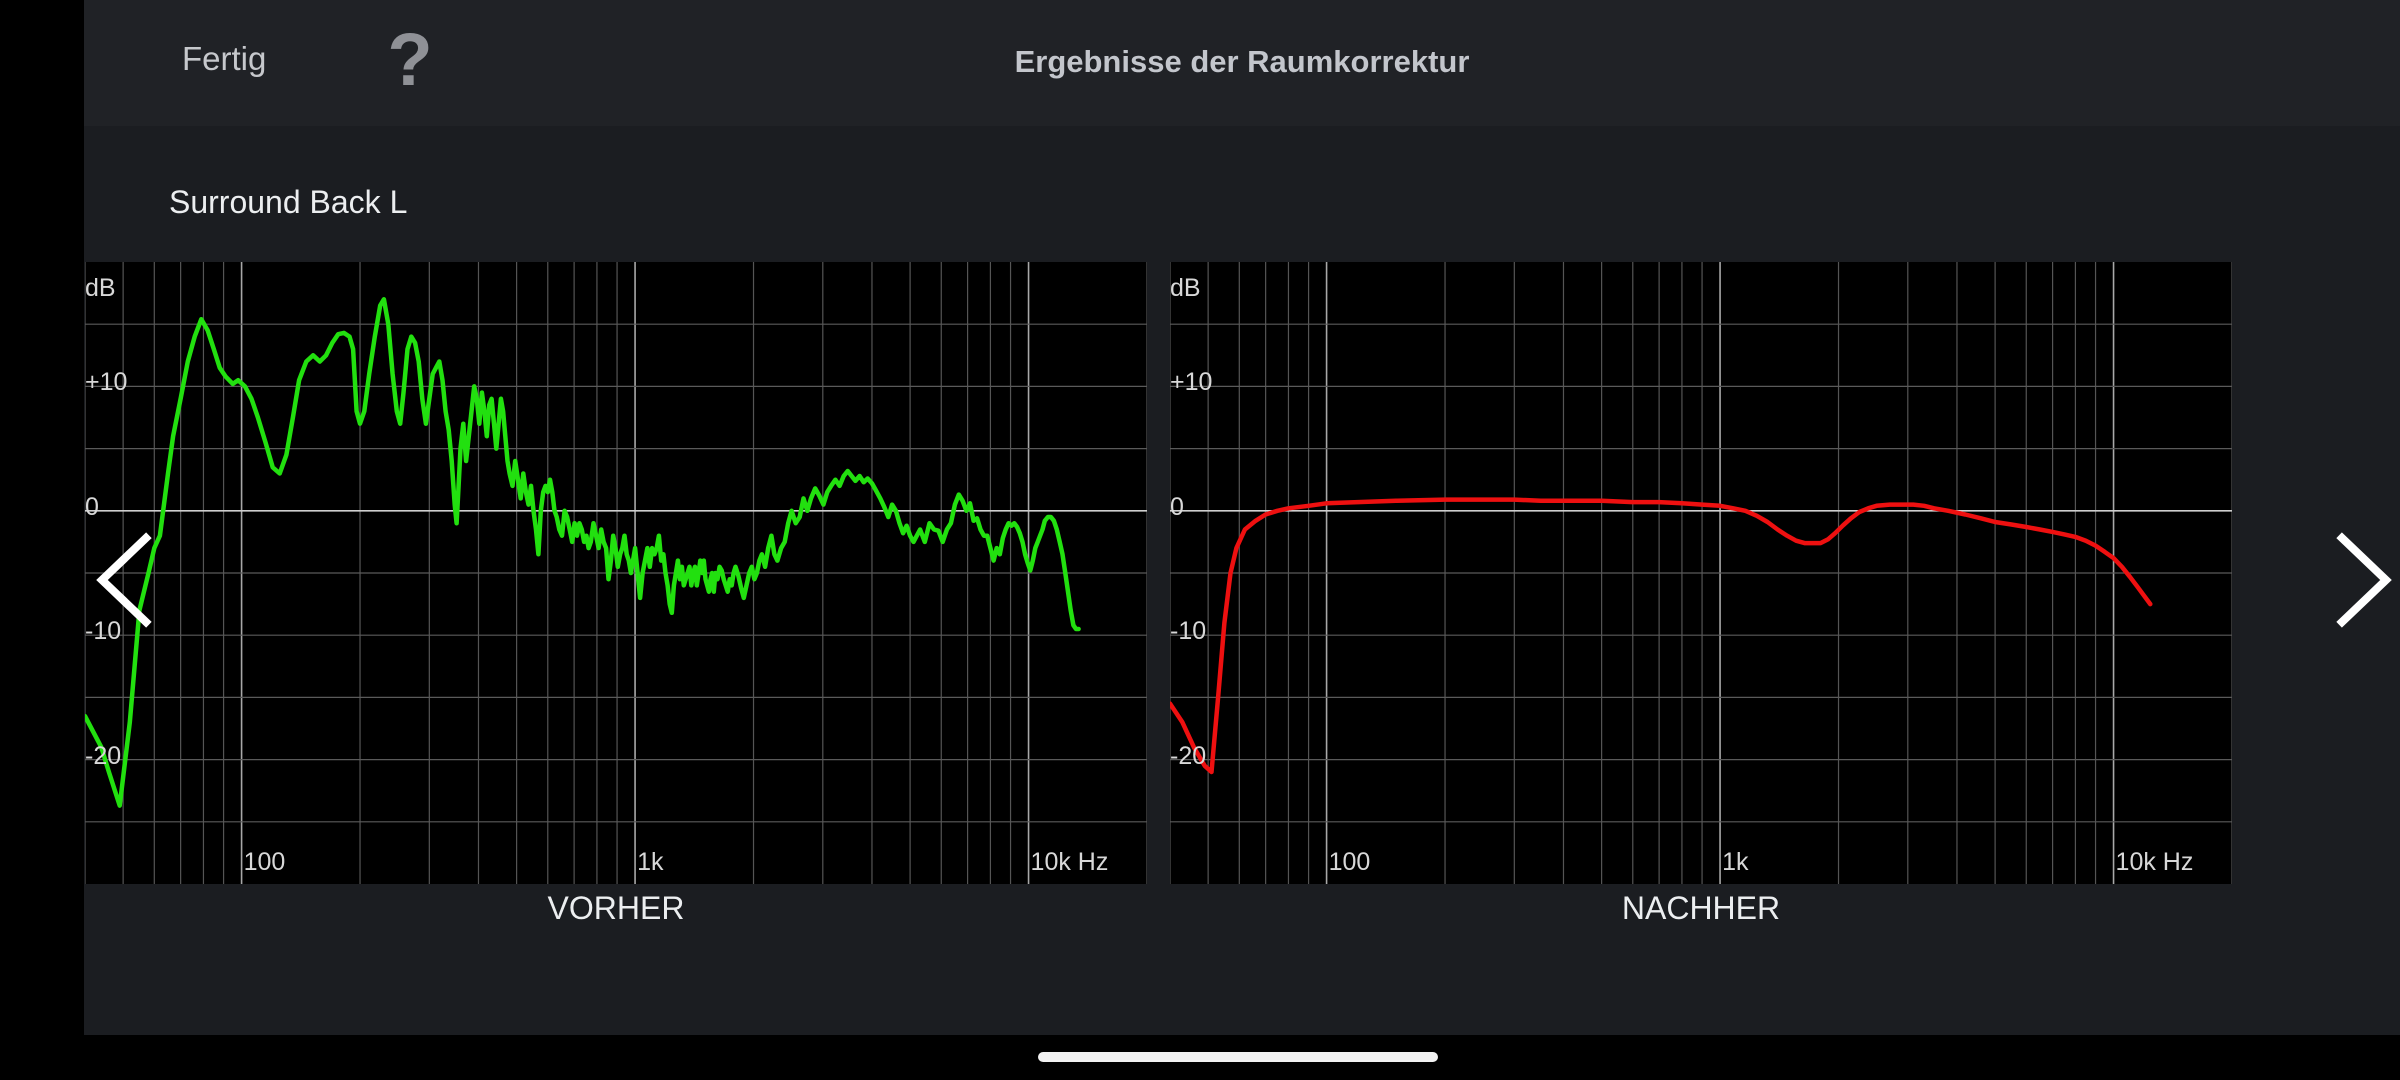 The image size is (2400, 1080). I want to click on done-button: Fertig, so click(224, 58).